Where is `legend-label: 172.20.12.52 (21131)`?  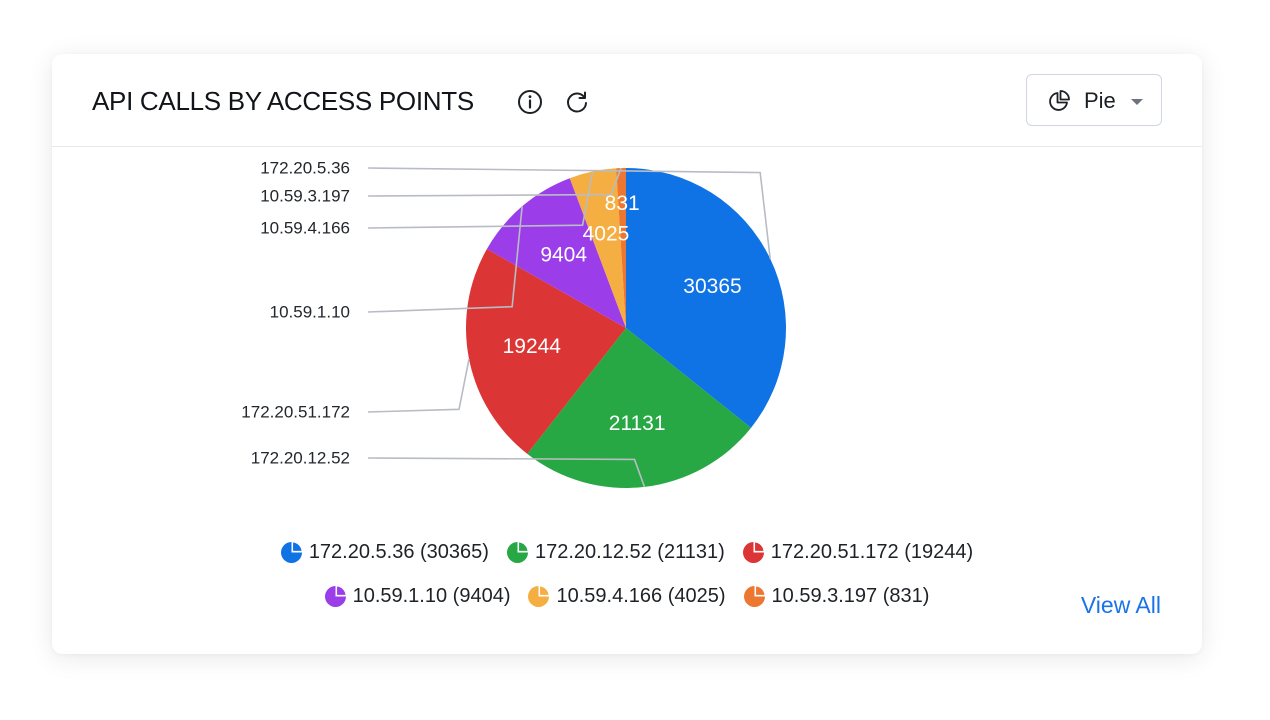 legend-label: 172.20.12.52 (21131) is located at coordinates (629, 551).